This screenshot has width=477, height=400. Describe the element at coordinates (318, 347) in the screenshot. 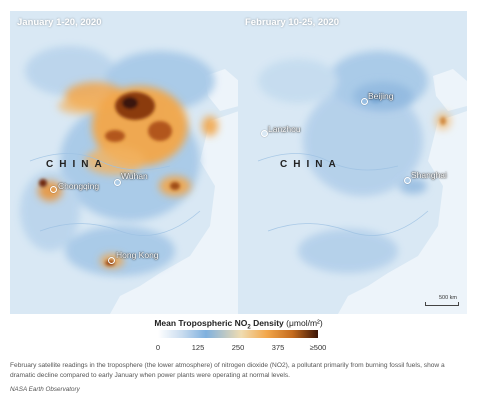

I see `legend-tick: ≥500` at that location.